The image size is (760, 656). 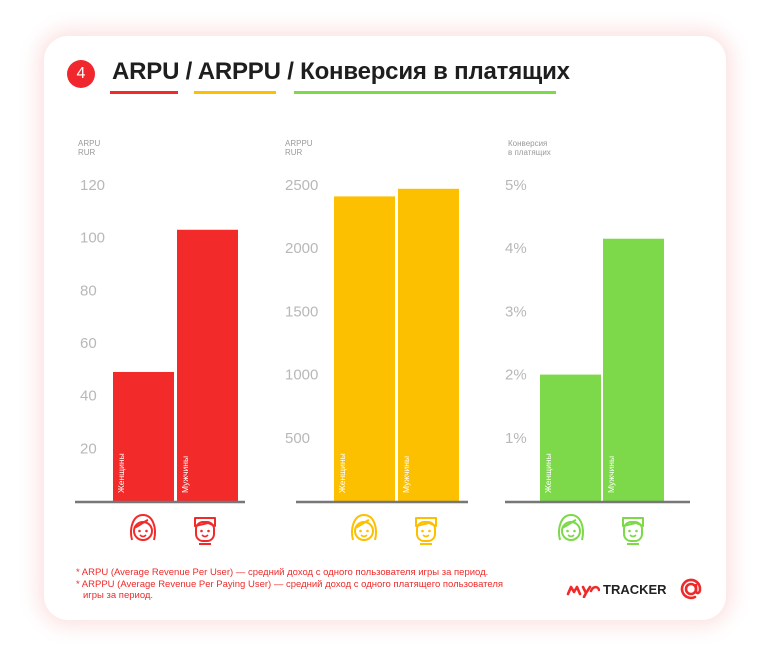 I want to click on underline-red, so click(x=144, y=92).